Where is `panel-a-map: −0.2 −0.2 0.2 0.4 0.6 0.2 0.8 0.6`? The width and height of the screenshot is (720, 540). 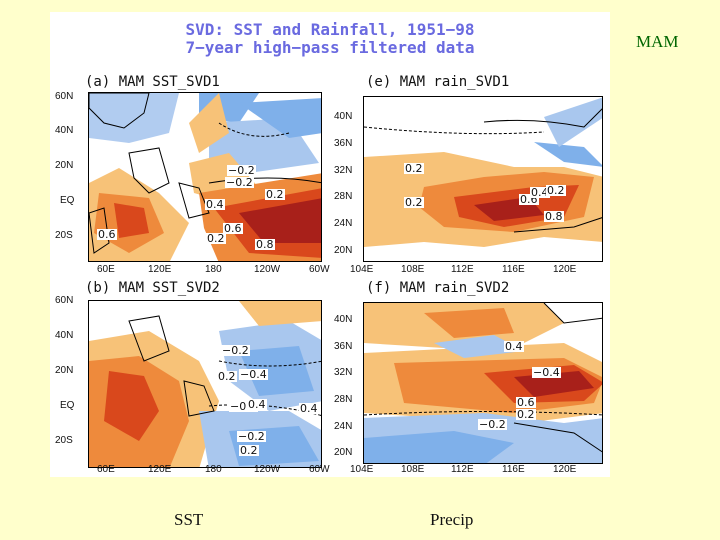 panel-a-map: −0.2 −0.2 0.2 0.4 0.6 0.2 0.8 0.6 is located at coordinates (205, 177).